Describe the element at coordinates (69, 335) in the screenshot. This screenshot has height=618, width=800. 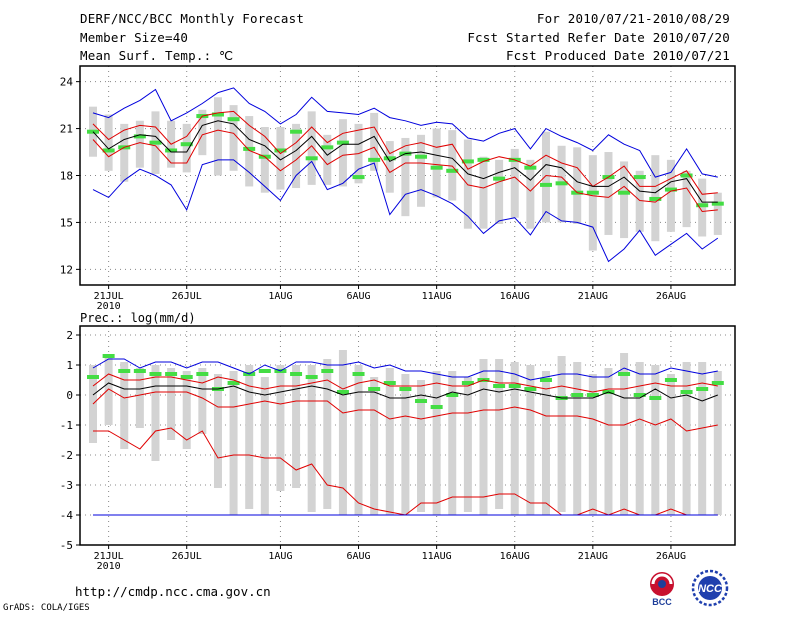
I see `y-tick-label: 2` at that location.